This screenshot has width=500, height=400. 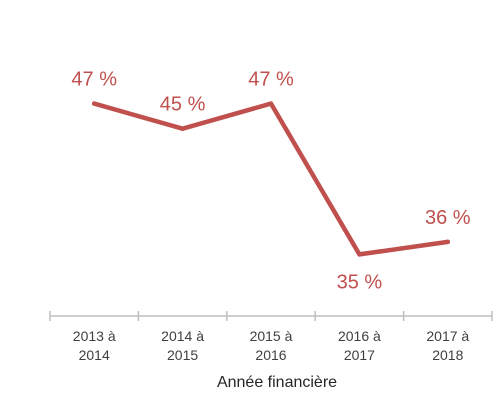 What do you see at coordinates (183, 105) in the screenshot?
I see `data-label: 45 %` at bounding box center [183, 105].